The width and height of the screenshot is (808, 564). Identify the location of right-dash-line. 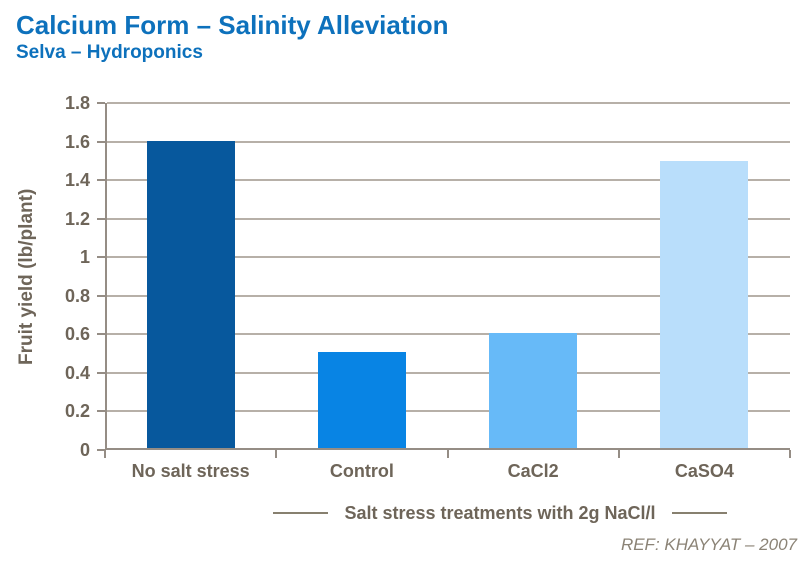
(699, 513).